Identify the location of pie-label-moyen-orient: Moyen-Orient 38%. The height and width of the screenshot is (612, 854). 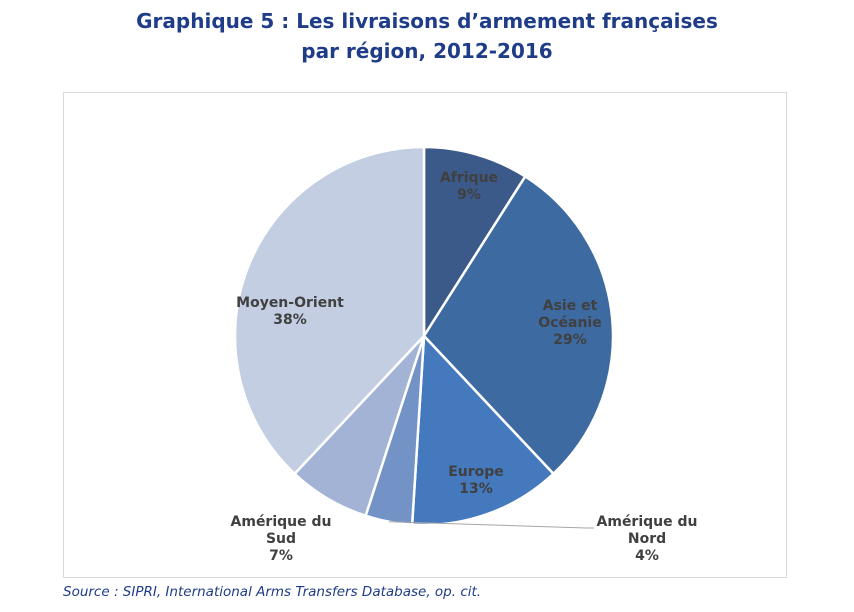
(290, 311).